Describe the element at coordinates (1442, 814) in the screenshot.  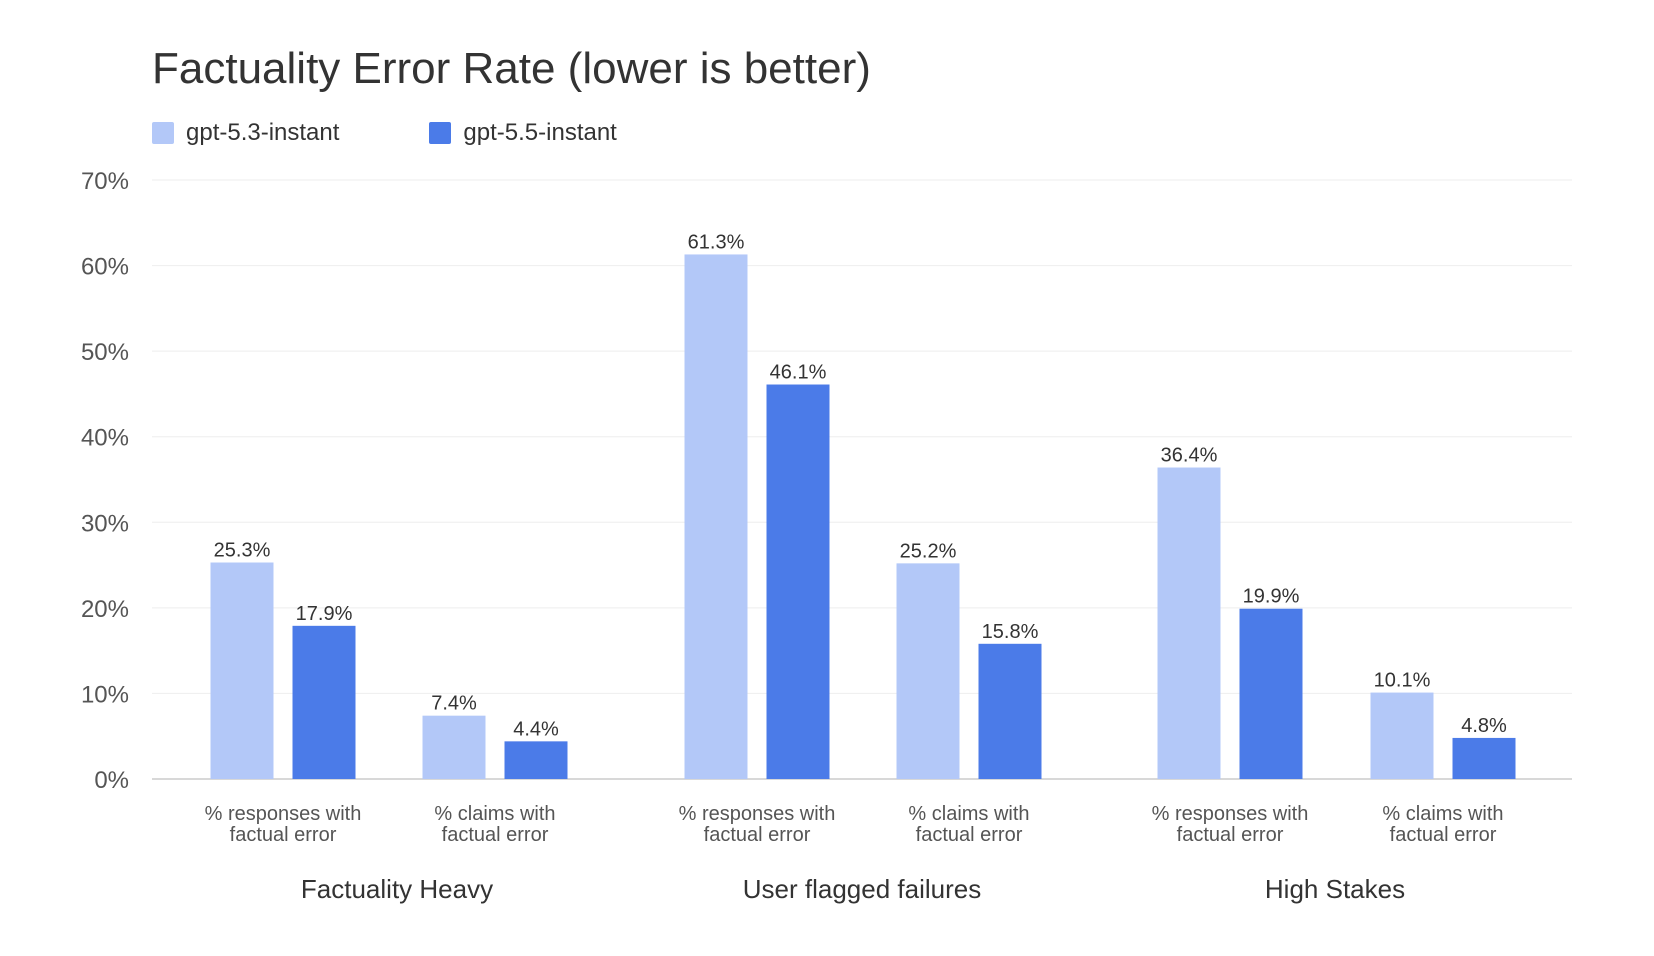
I see `category-label-cat6-line-1: % claims with` at that location.